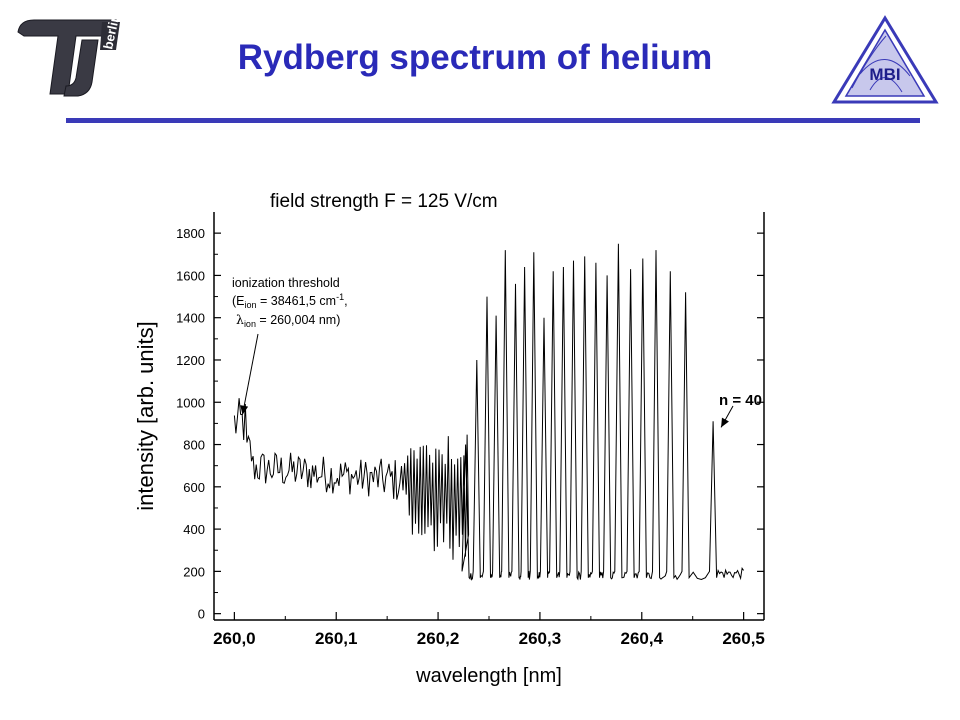 This screenshot has width=960, height=720. What do you see at coordinates (336, 638) in the screenshot?
I see `x-tick-label: 260,1` at bounding box center [336, 638].